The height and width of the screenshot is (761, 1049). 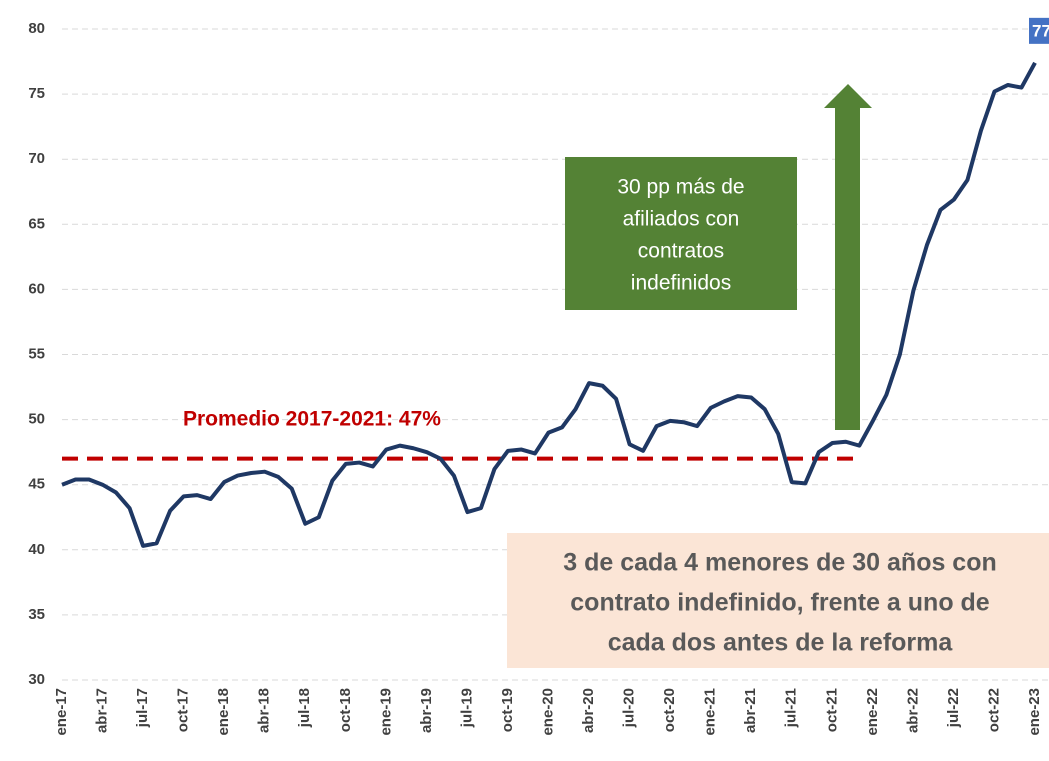 I want to click on x-tick-label: abr-19, so click(x=426, y=710).